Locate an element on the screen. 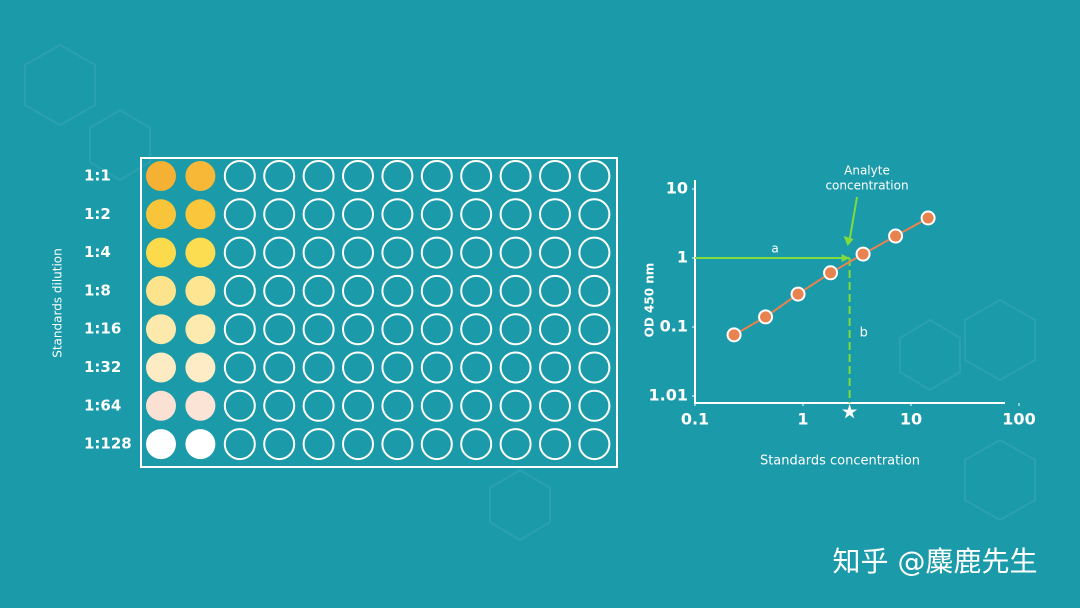 The height and width of the screenshot is (608, 1080). y-tick-label: 10 is located at coordinates (677, 188).